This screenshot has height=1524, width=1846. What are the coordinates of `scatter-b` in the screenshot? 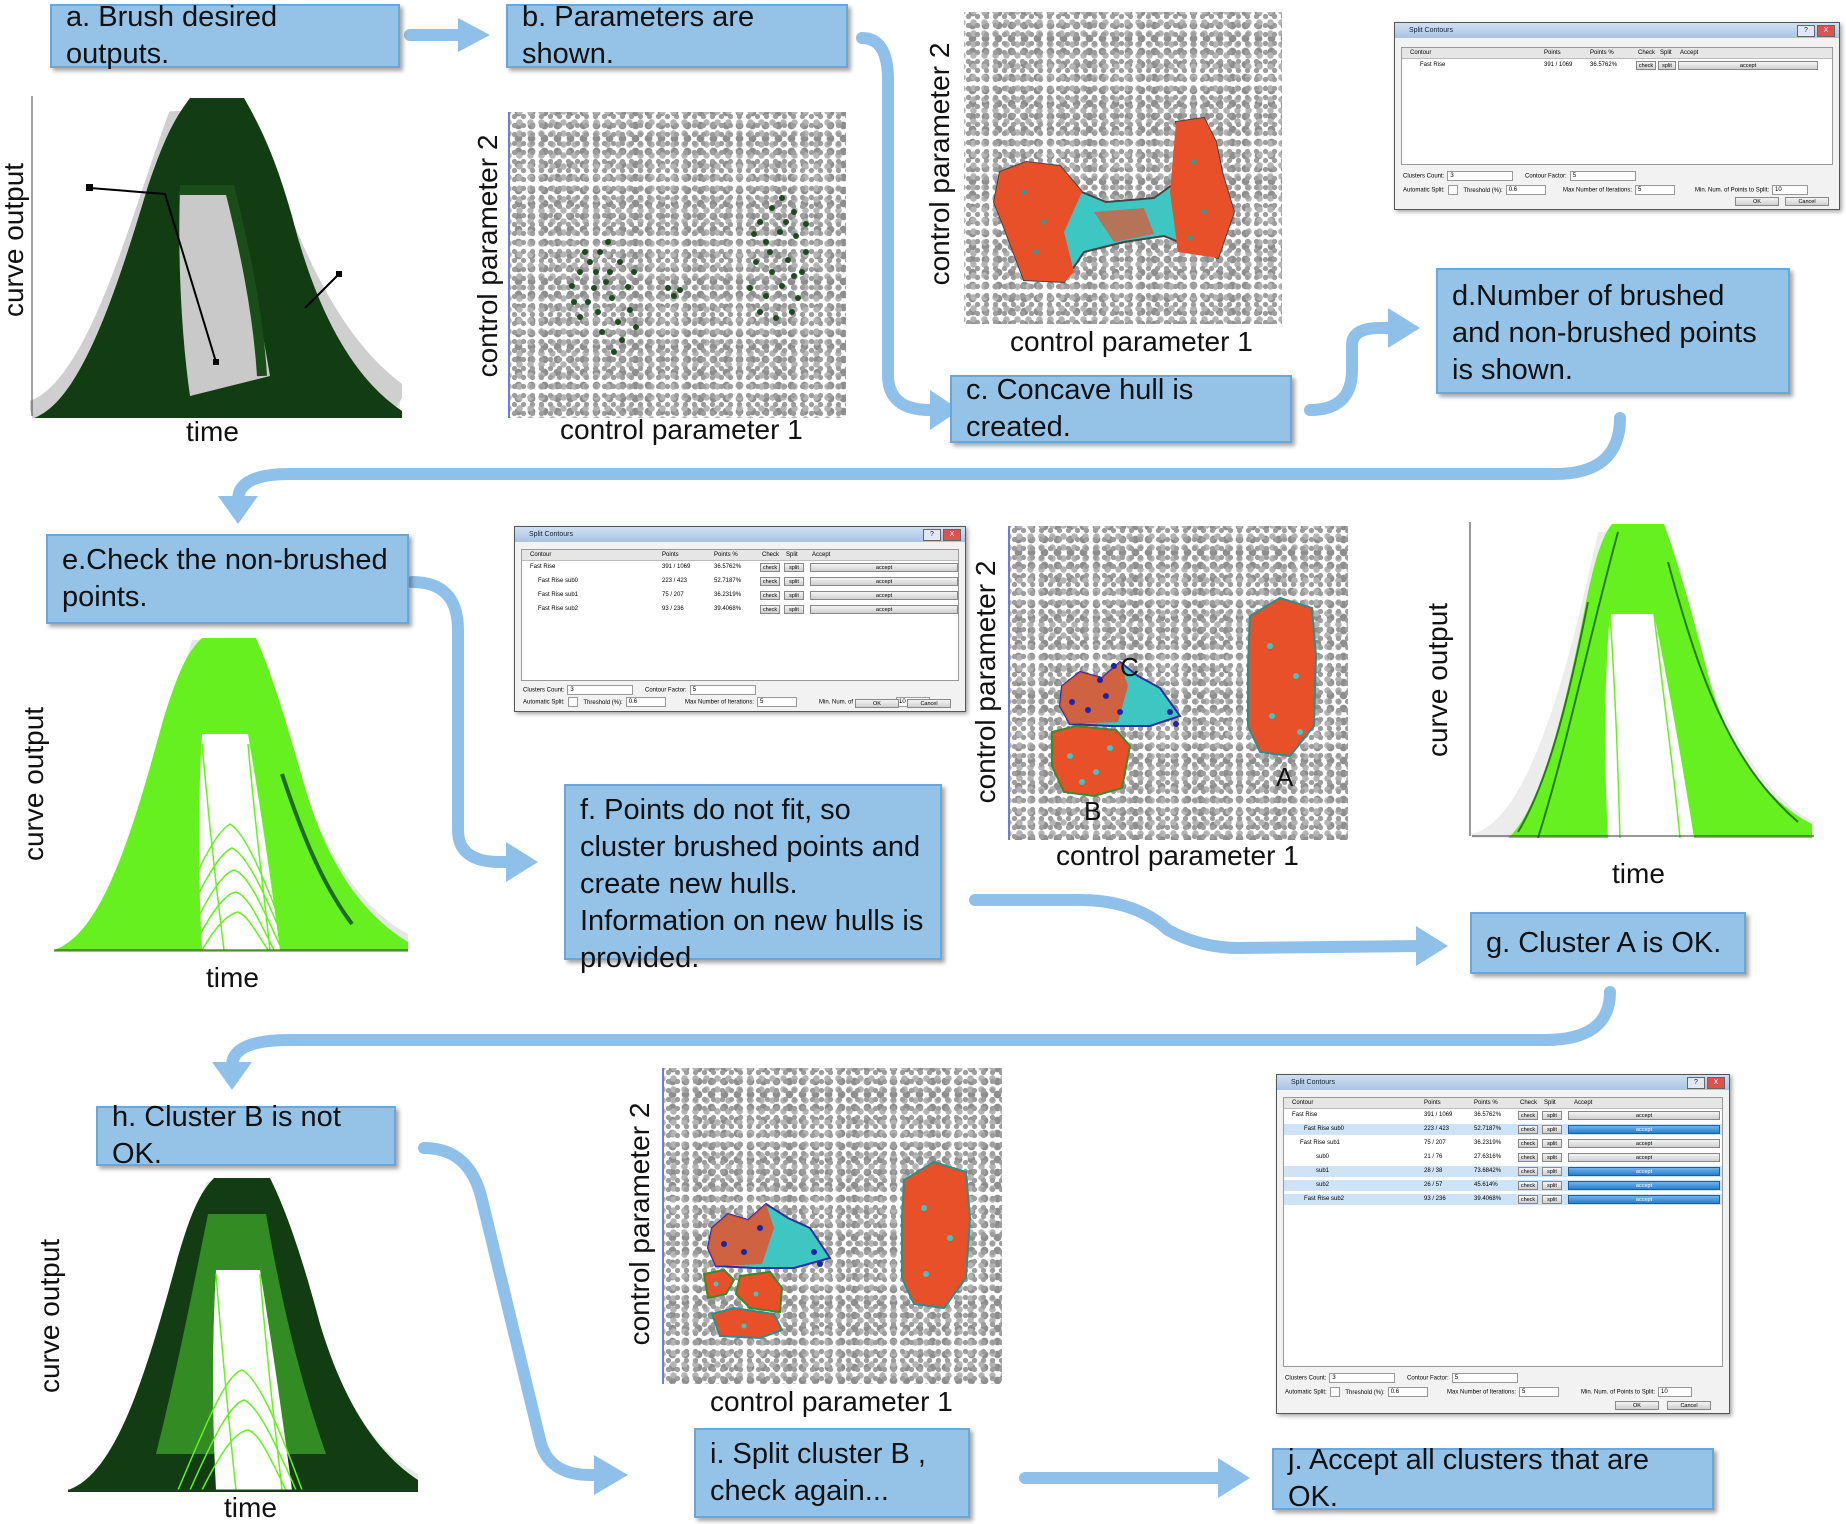 It's located at (677, 265).